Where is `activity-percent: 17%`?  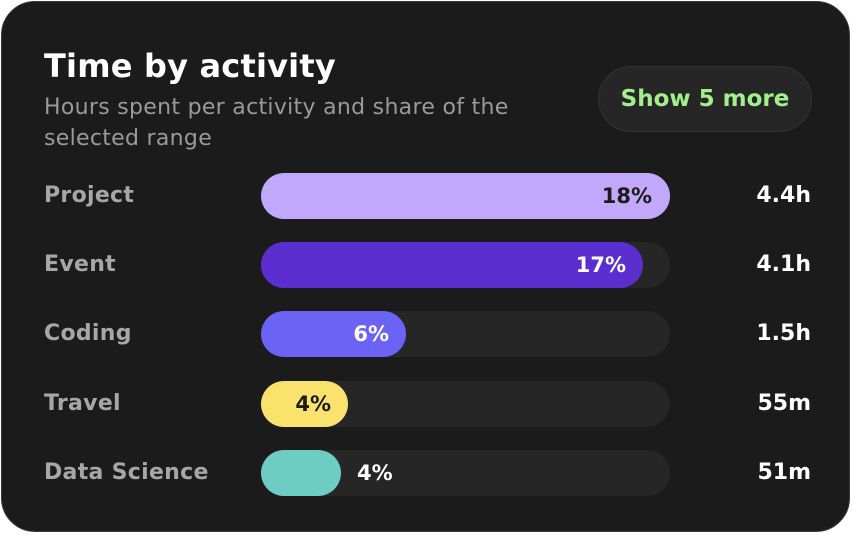 activity-percent: 17% is located at coordinates (600, 265).